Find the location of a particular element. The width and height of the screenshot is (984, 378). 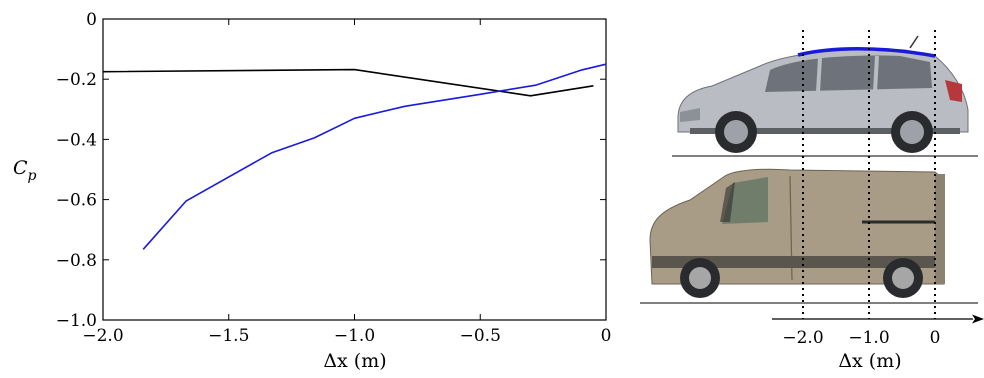

reference-lines is located at coordinates (869, 174).